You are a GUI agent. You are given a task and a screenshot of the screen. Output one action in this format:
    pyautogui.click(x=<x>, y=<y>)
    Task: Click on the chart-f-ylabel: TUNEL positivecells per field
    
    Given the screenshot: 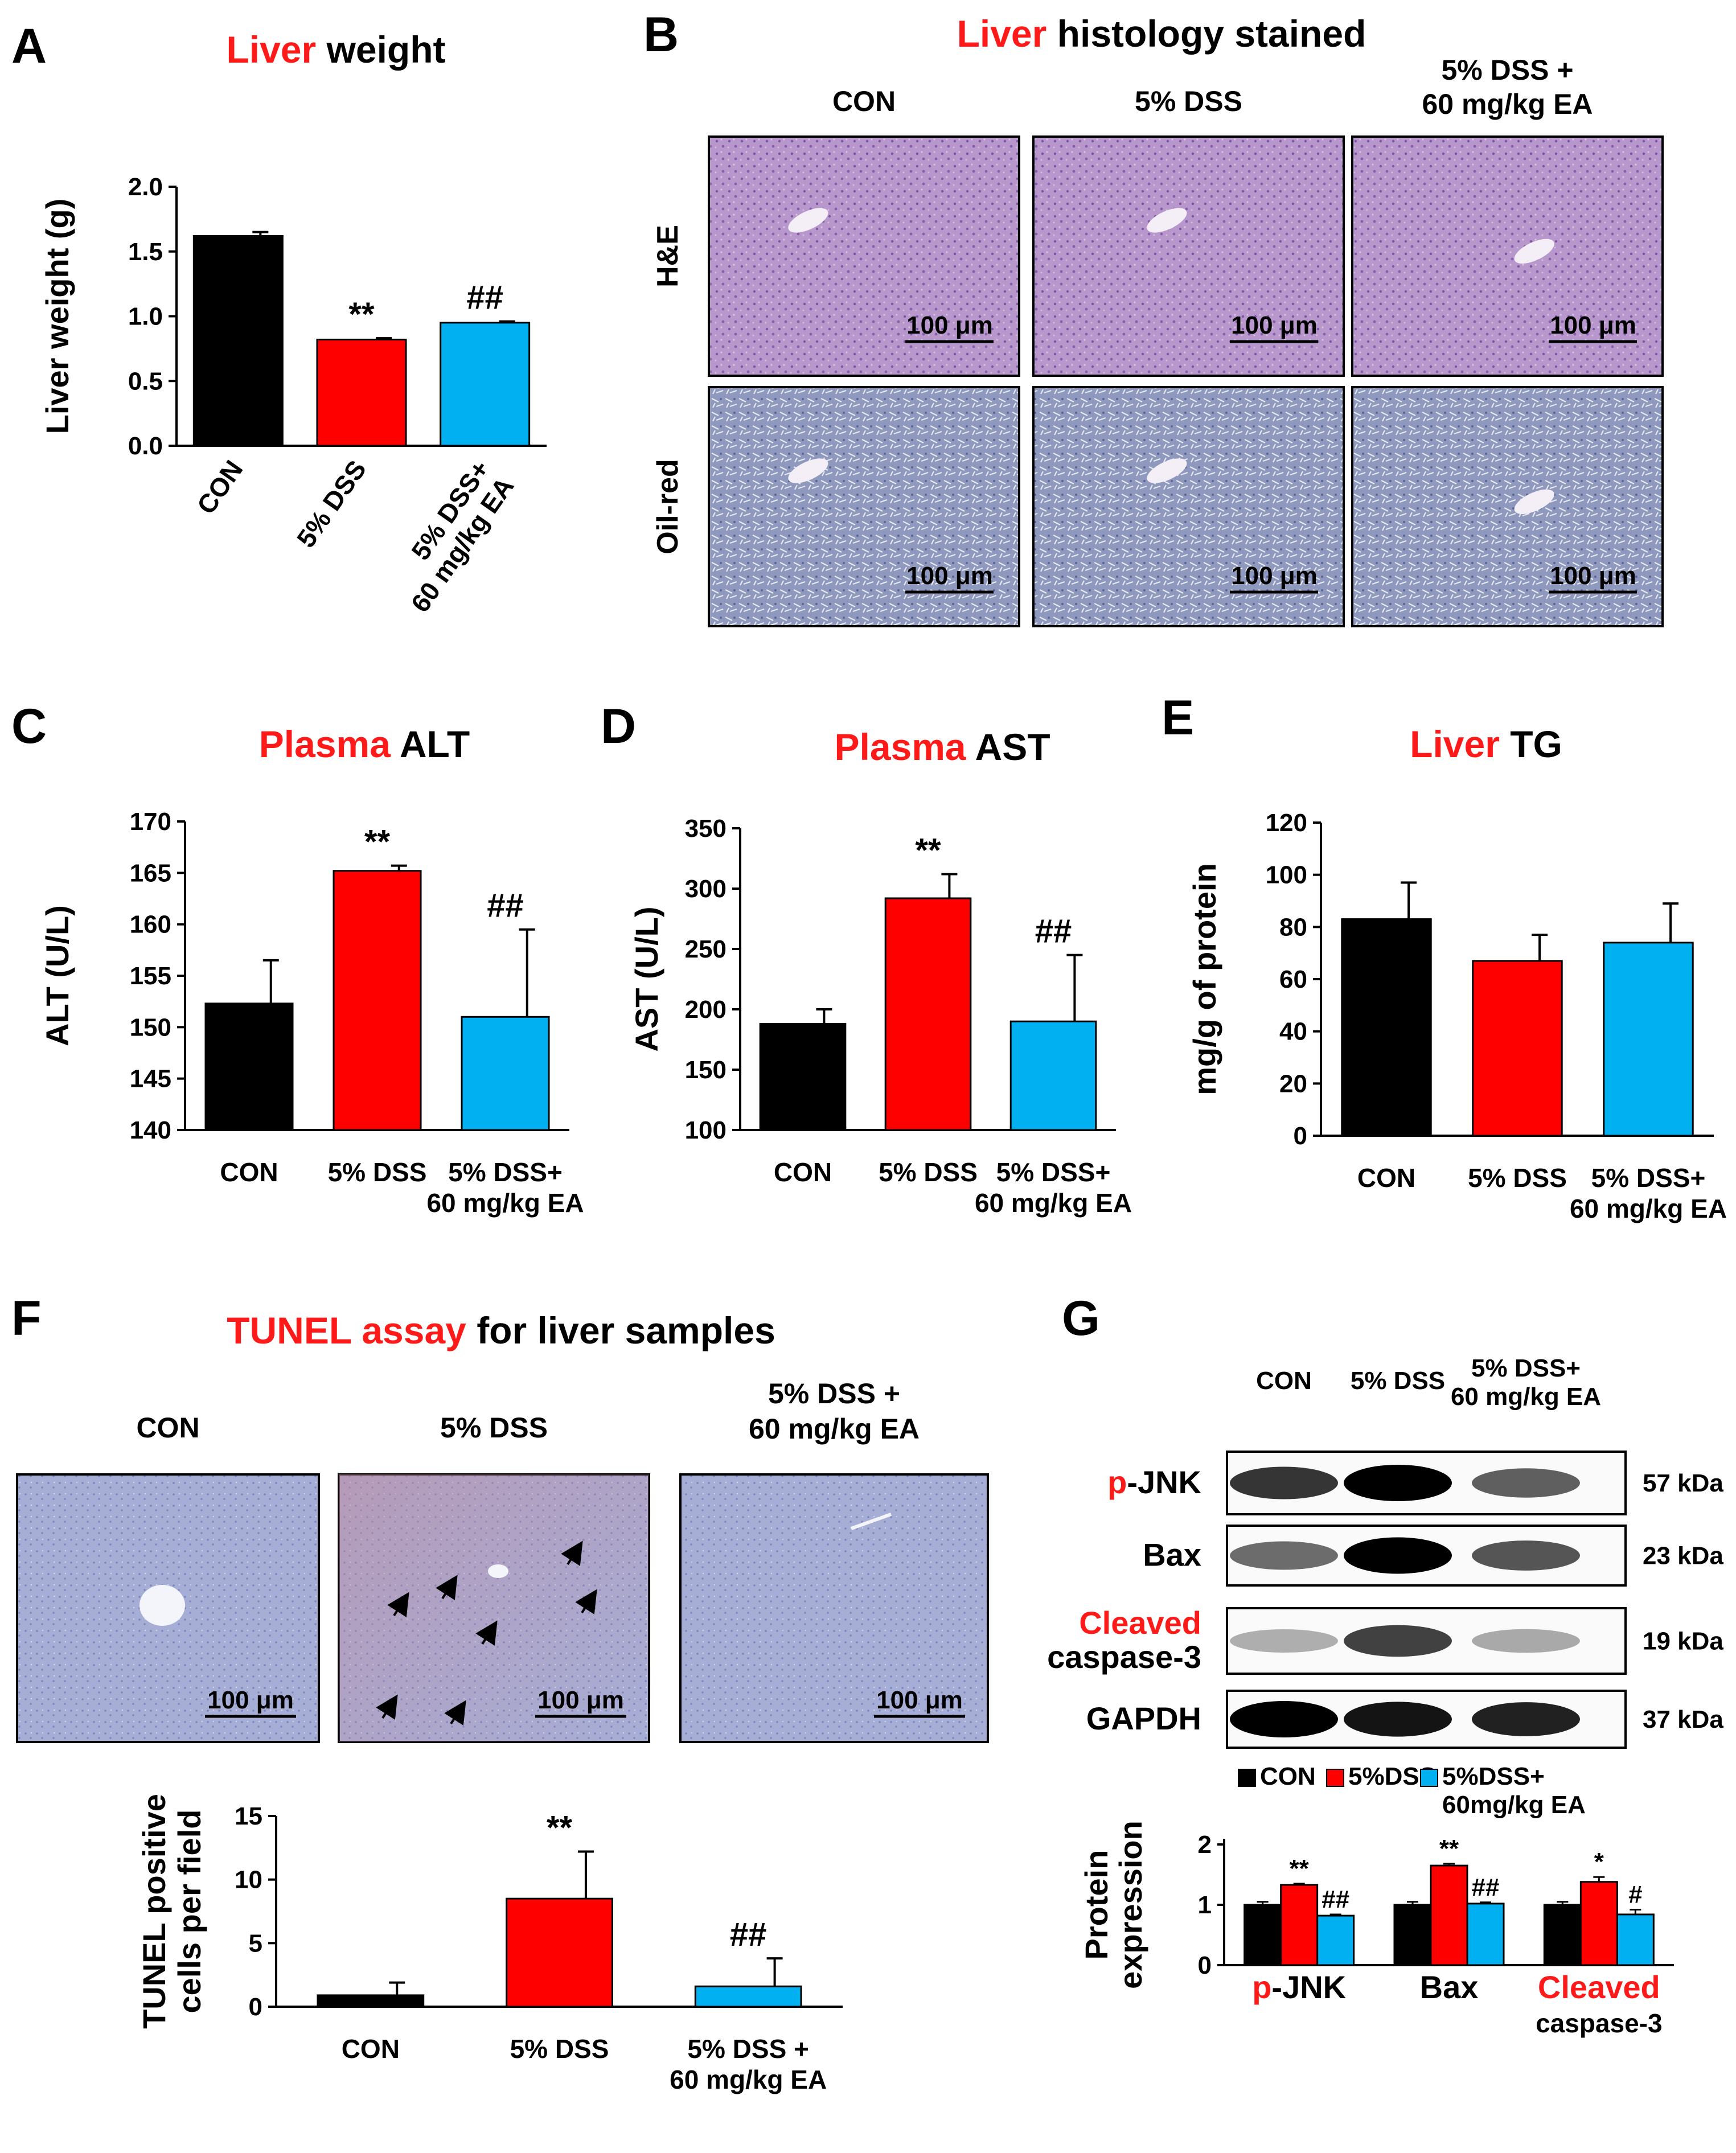 What is the action you would take?
    pyautogui.click(x=172, y=1911)
    